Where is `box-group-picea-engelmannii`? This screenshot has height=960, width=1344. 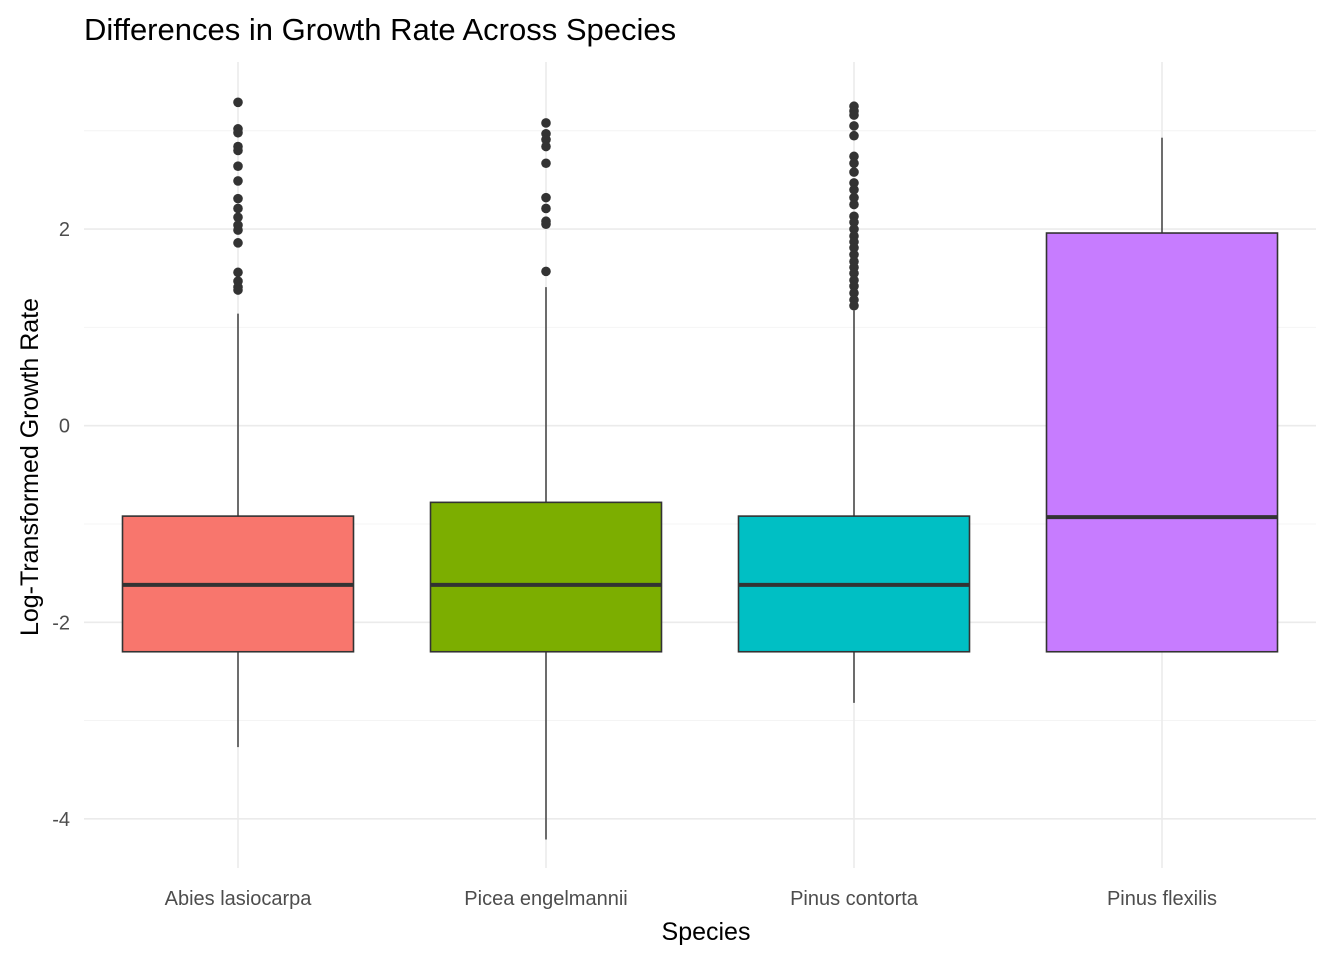 box-group-picea-engelmannii is located at coordinates (546, 479).